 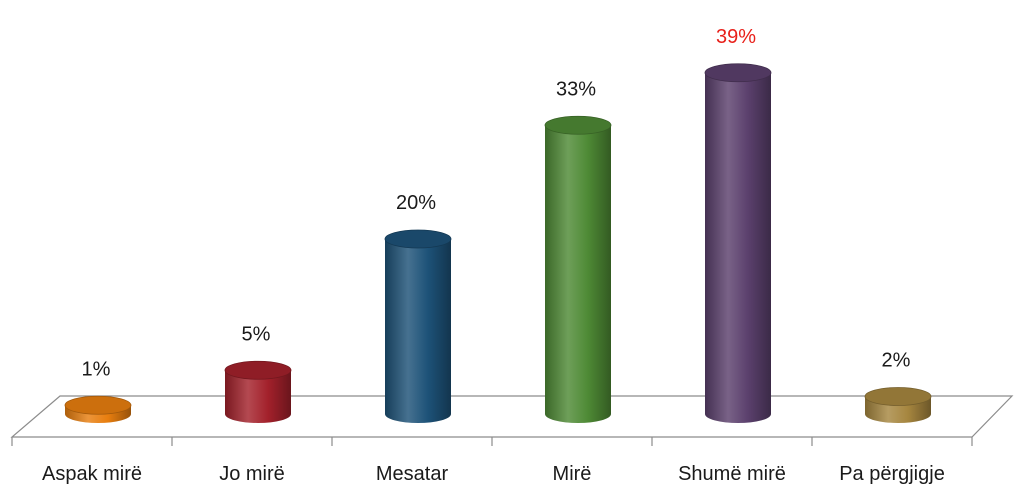 I want to click on floor-plane, so click(x=512, y=416).